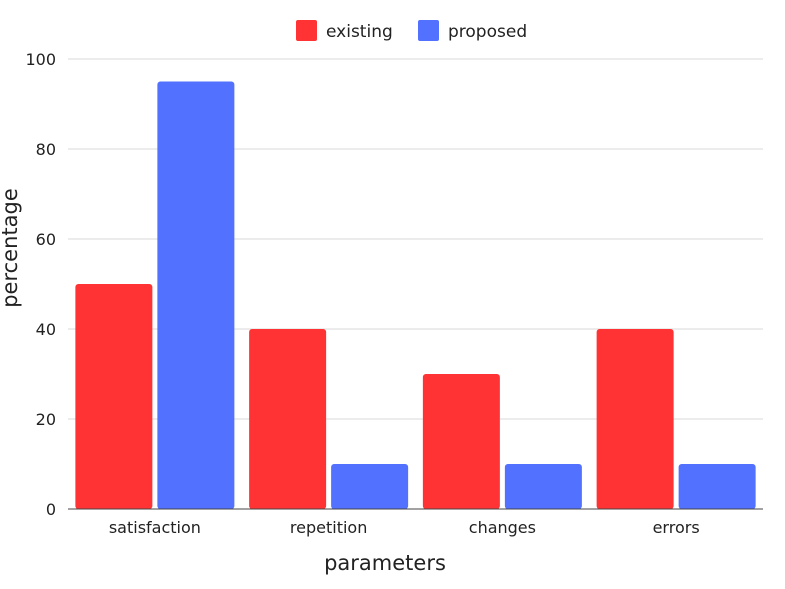 The width and height of the screenshot is (785, 589). Describe the element at coordinates (635, 419) in the screenshot. I see `bar-existing-errors` at that location.